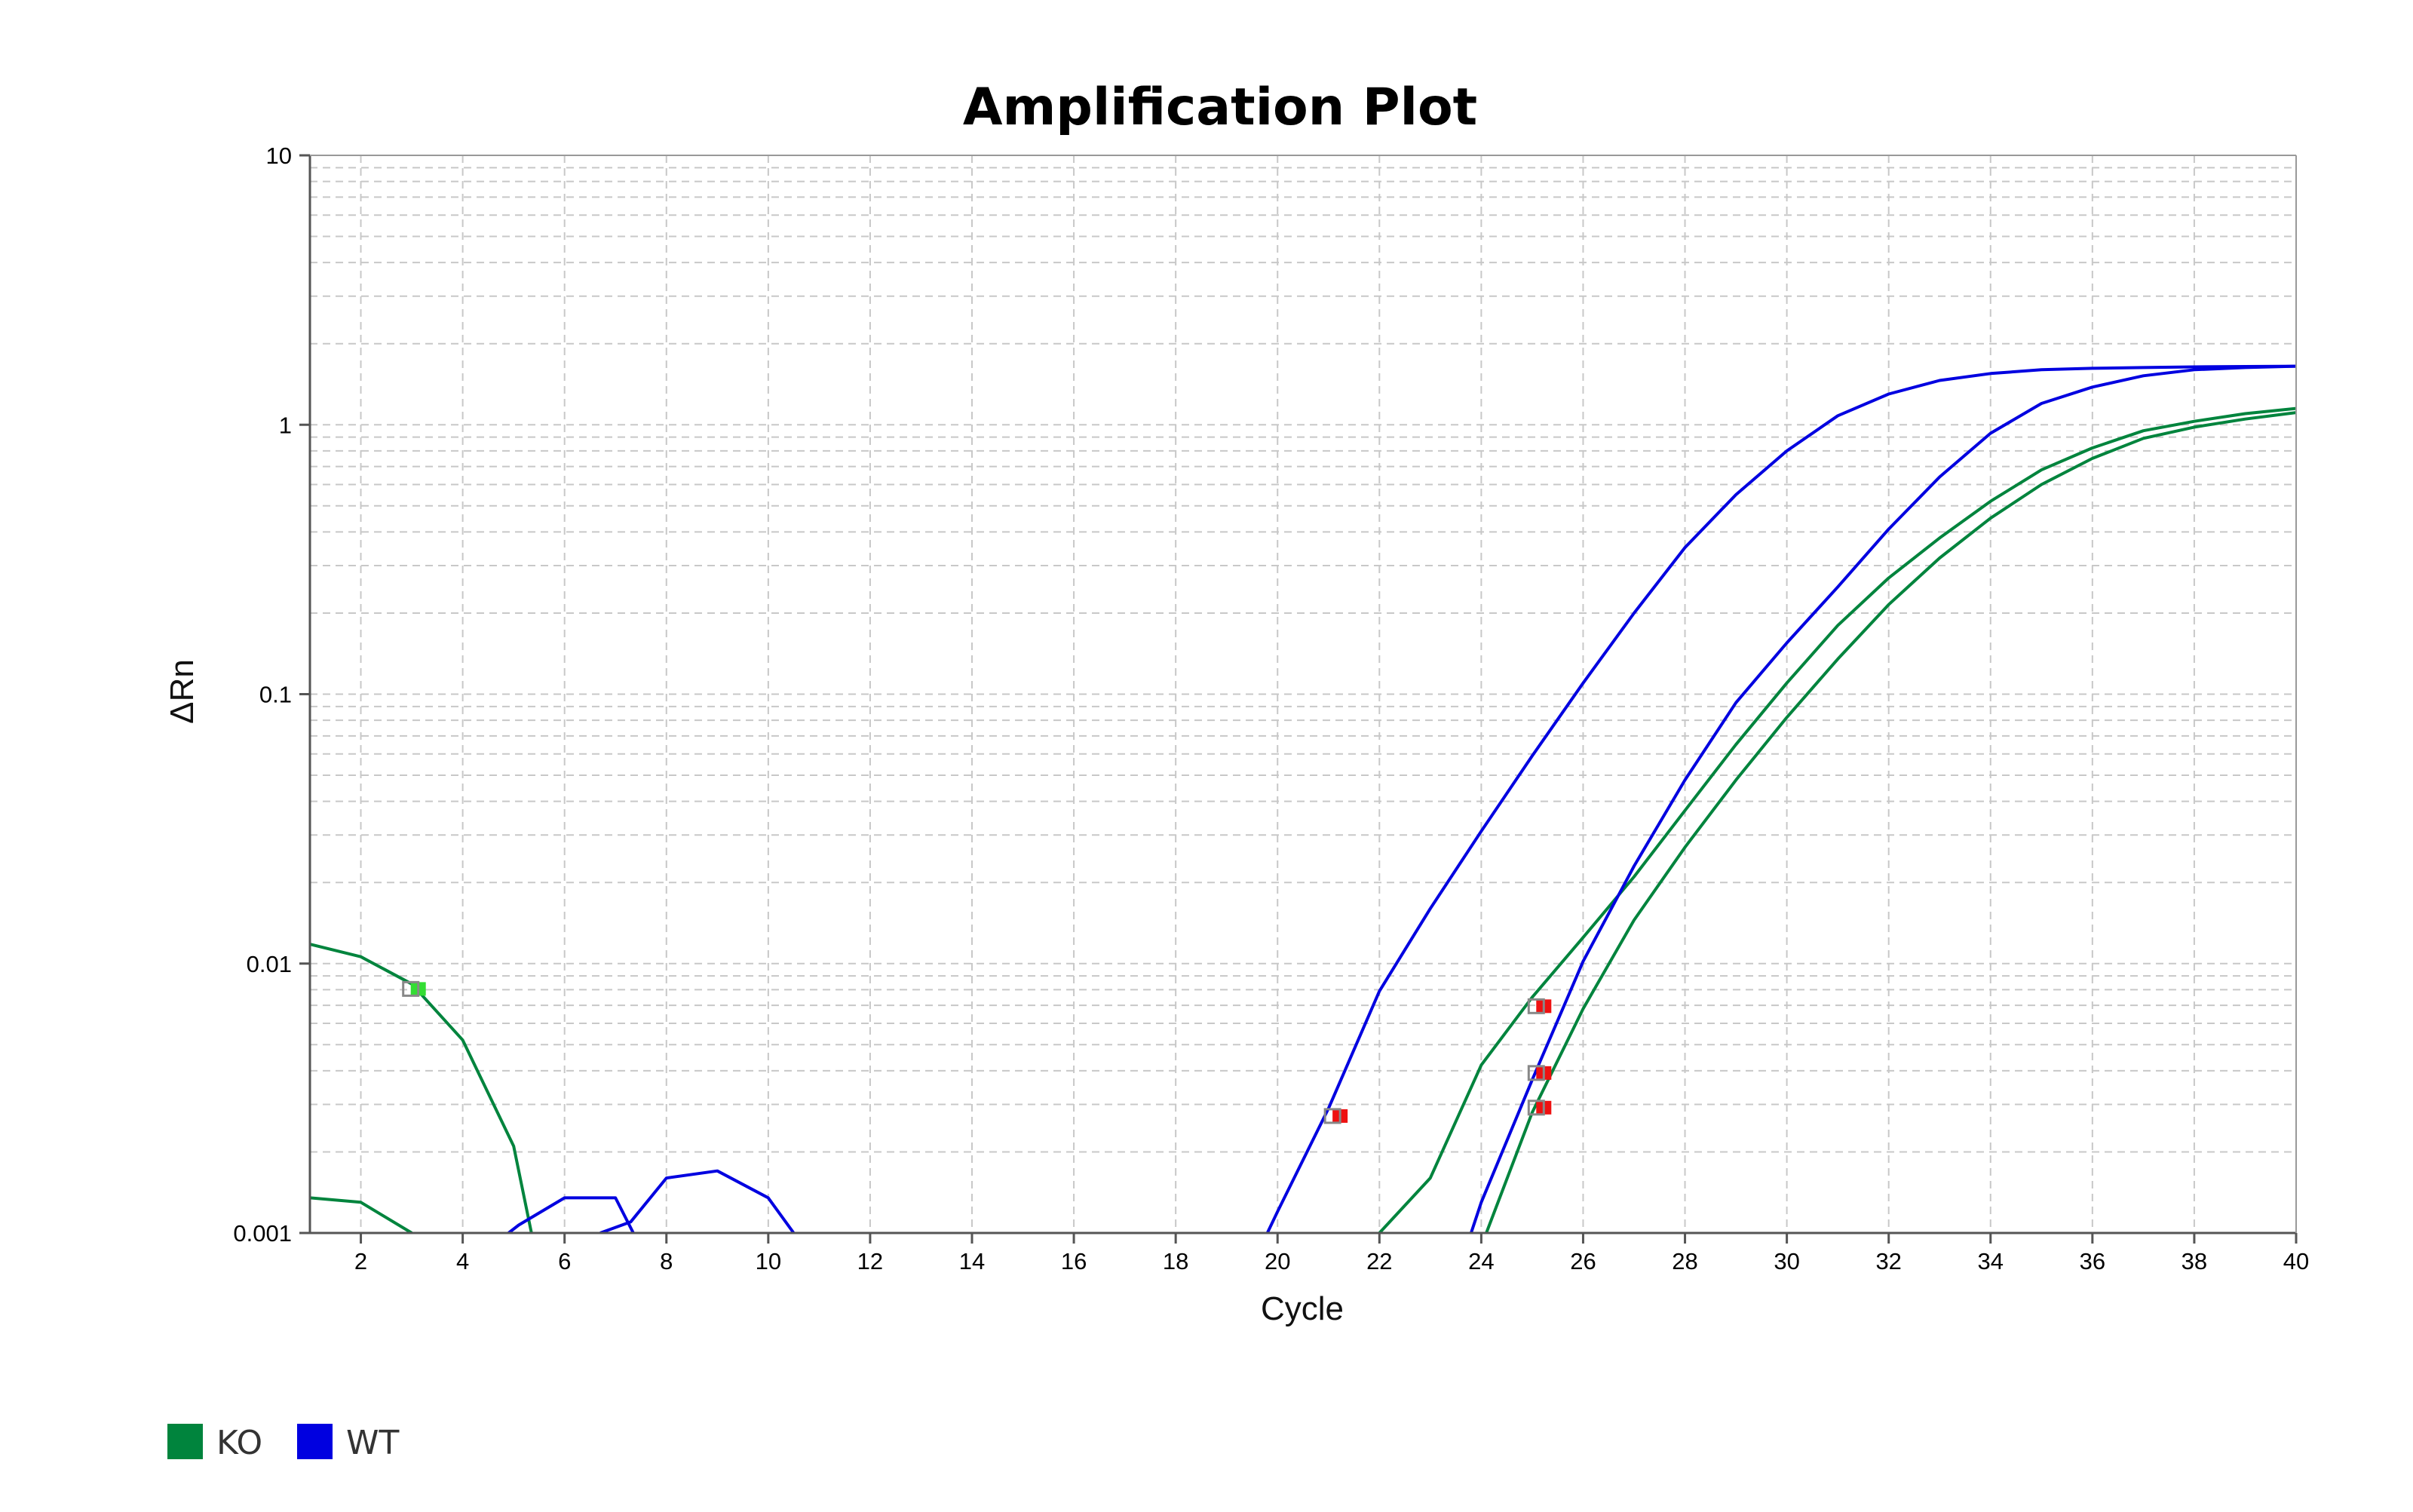 The image size is (2413, 1512). I want to click on y-tick-label: 0.1, so click(275, 695).